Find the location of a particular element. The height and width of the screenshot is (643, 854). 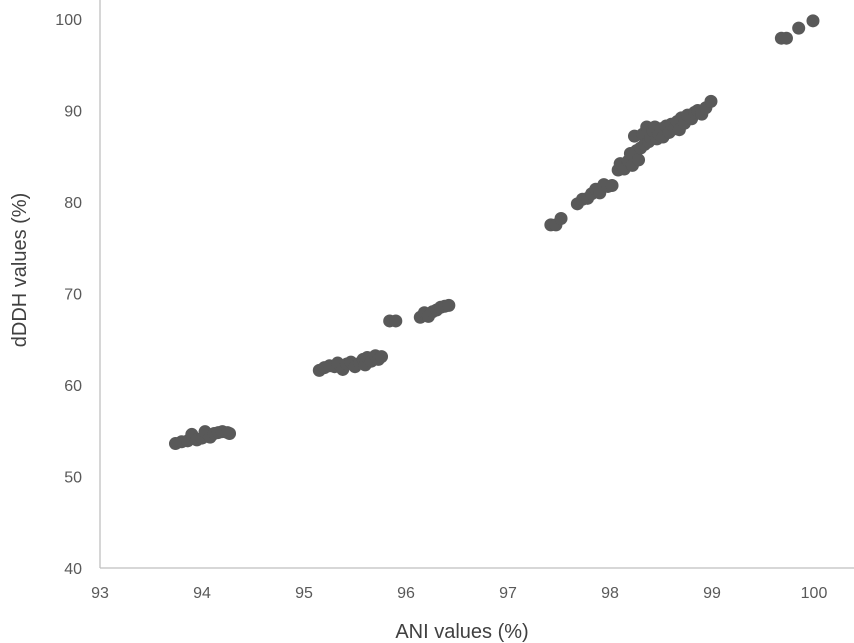

y-tick-label: 50 is located at coordinates (73, 478).